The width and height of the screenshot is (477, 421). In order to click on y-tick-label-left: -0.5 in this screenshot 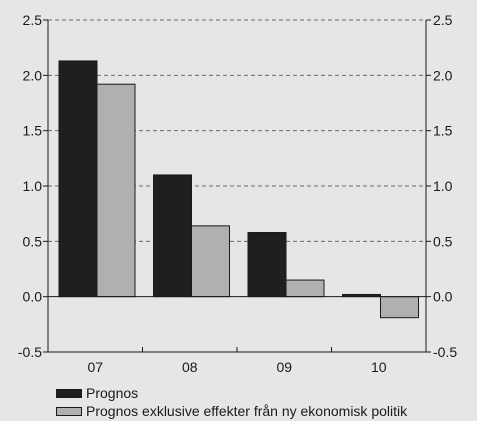, I will do `click(30, 352)`.